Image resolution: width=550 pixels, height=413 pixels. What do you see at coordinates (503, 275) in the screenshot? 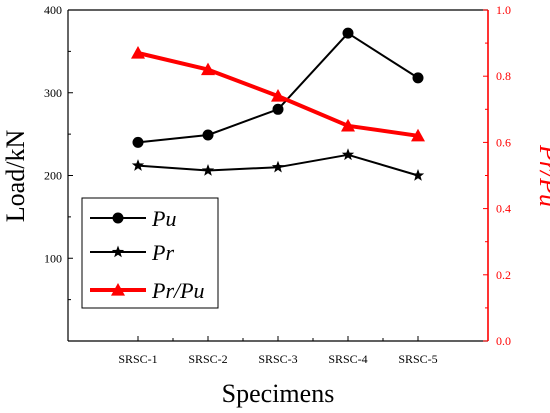
I see `right-y-tick-label: 0.2` at bounding box center [503, 275].